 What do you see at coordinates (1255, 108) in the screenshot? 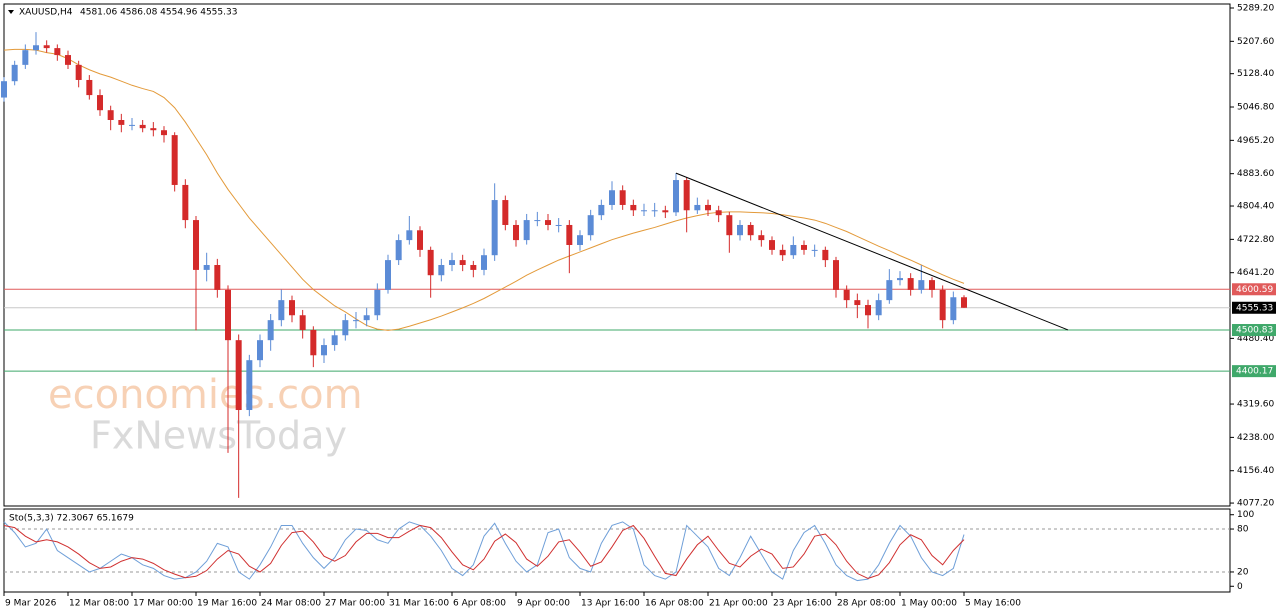
I see `y-tick-label: 5046.80` at bounding box center [1255, 108].